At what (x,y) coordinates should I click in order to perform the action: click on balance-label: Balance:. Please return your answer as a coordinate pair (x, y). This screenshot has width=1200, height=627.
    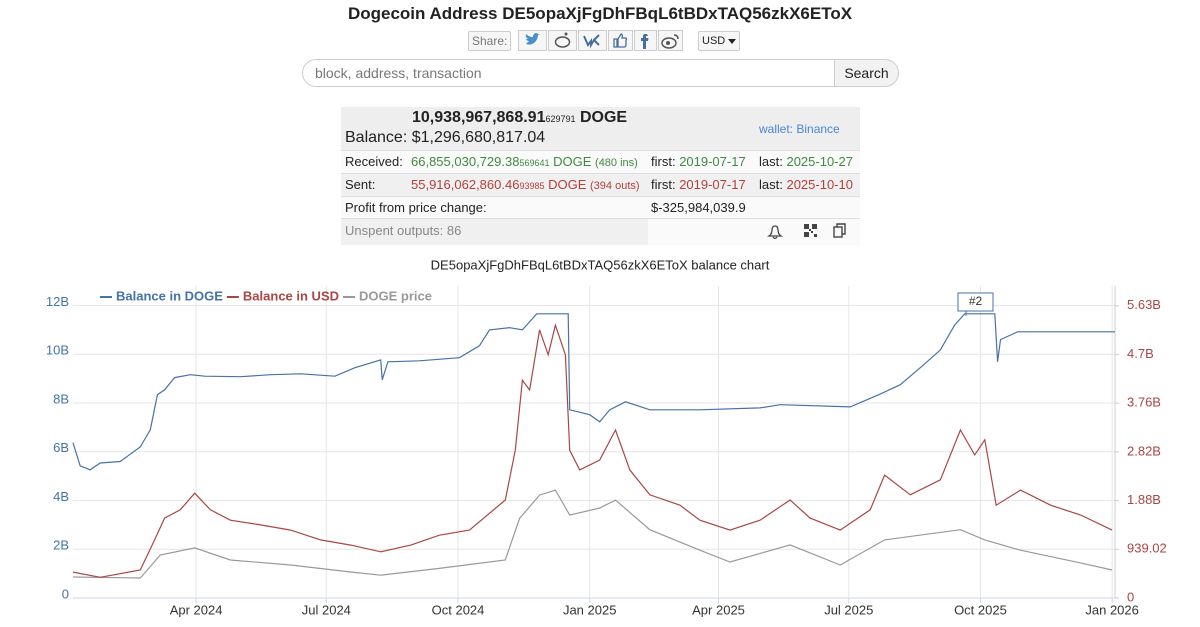
    Looking at the image, I should click on (376, 137).